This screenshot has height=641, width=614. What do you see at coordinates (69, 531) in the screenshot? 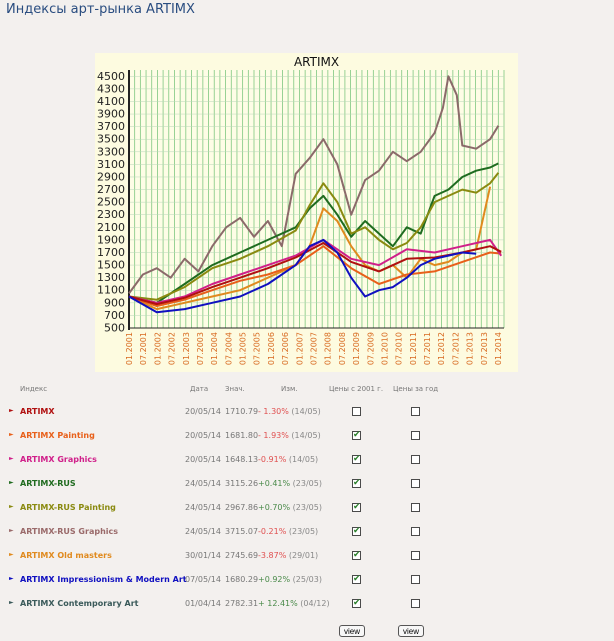
I see `index-link: ARTIMX-RUS Graphics` at bounding box center [69, 531].